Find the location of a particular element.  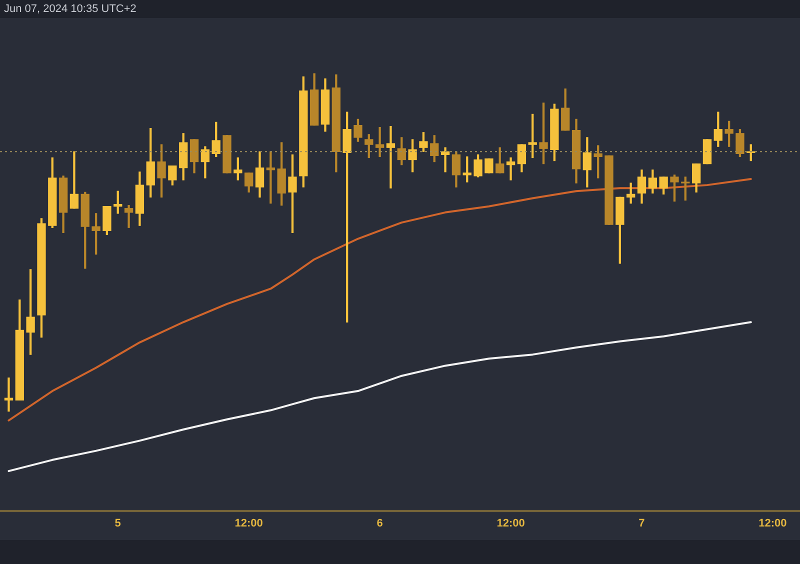

x-tick-label: 7 is located at coordinates (641, 523).